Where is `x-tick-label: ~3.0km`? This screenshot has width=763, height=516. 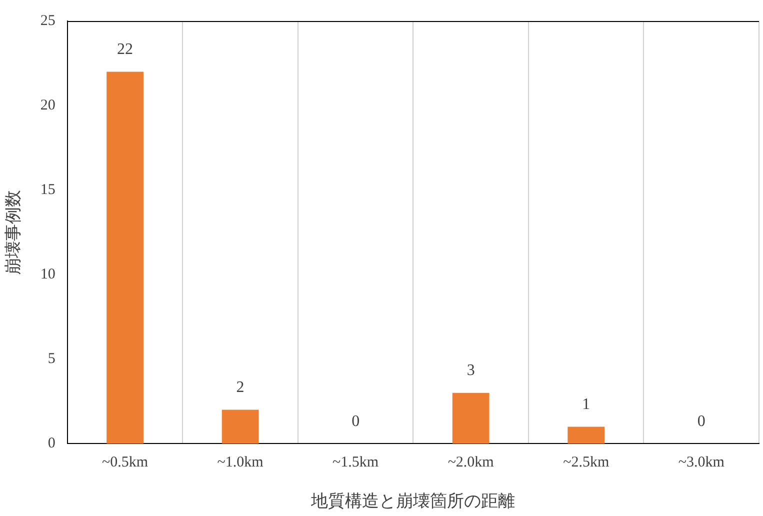 x-tick-label: ~3.0km is located at coordinates (701, 462).